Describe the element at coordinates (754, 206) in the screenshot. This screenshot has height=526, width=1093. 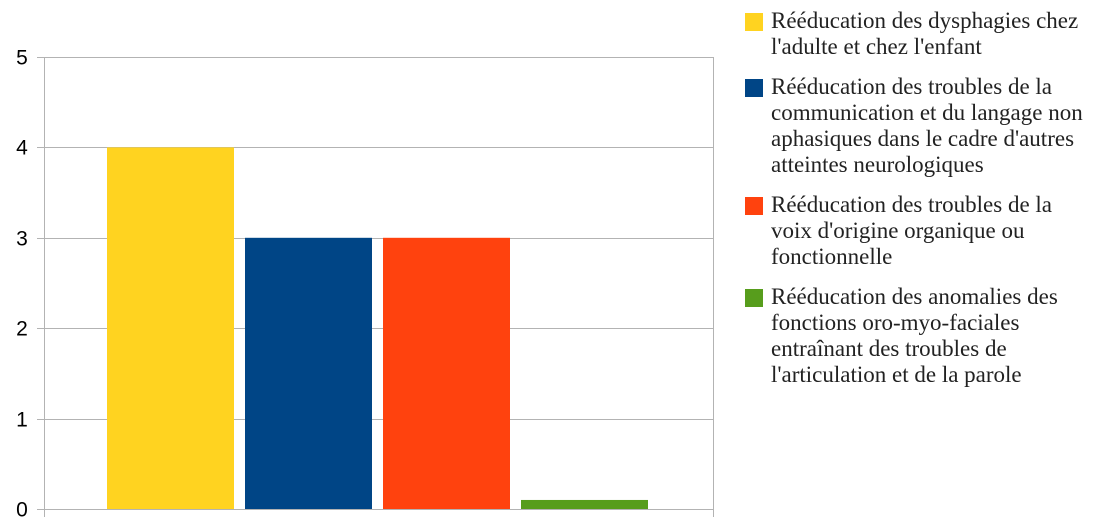
I see `legend-swatch-orange` at that location.